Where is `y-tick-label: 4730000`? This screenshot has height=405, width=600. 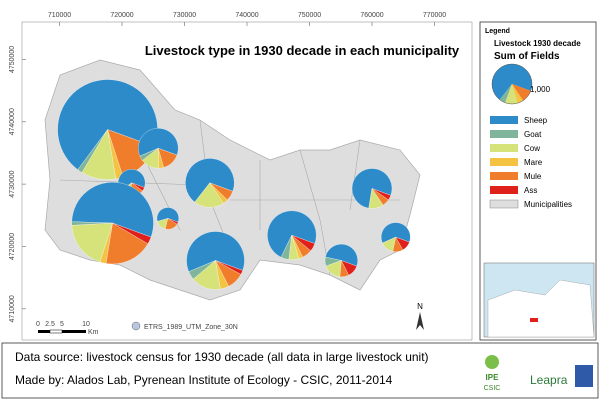
y-tick-label: 4730000 is located at coordinates (12, 183).